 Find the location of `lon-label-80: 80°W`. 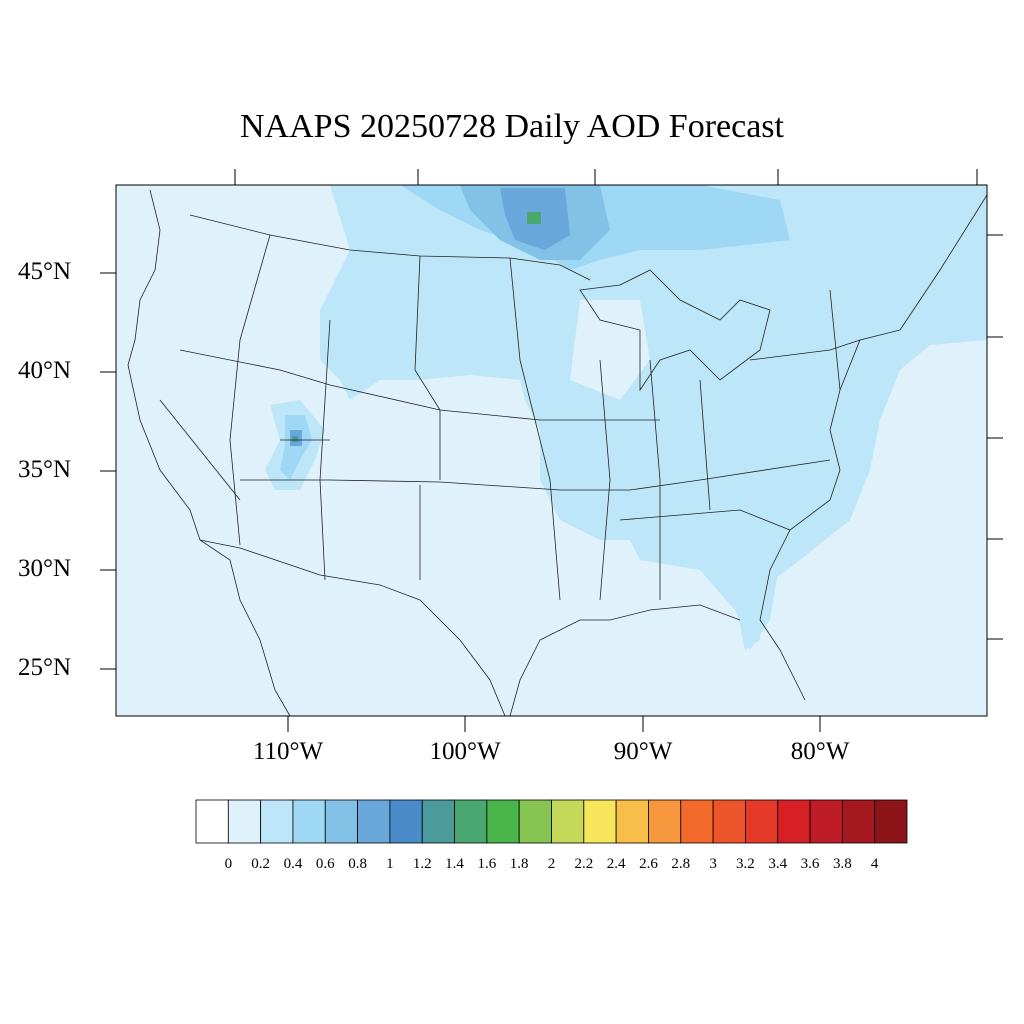

lon-label-80: 80°W is located at coordinates (820, 751).